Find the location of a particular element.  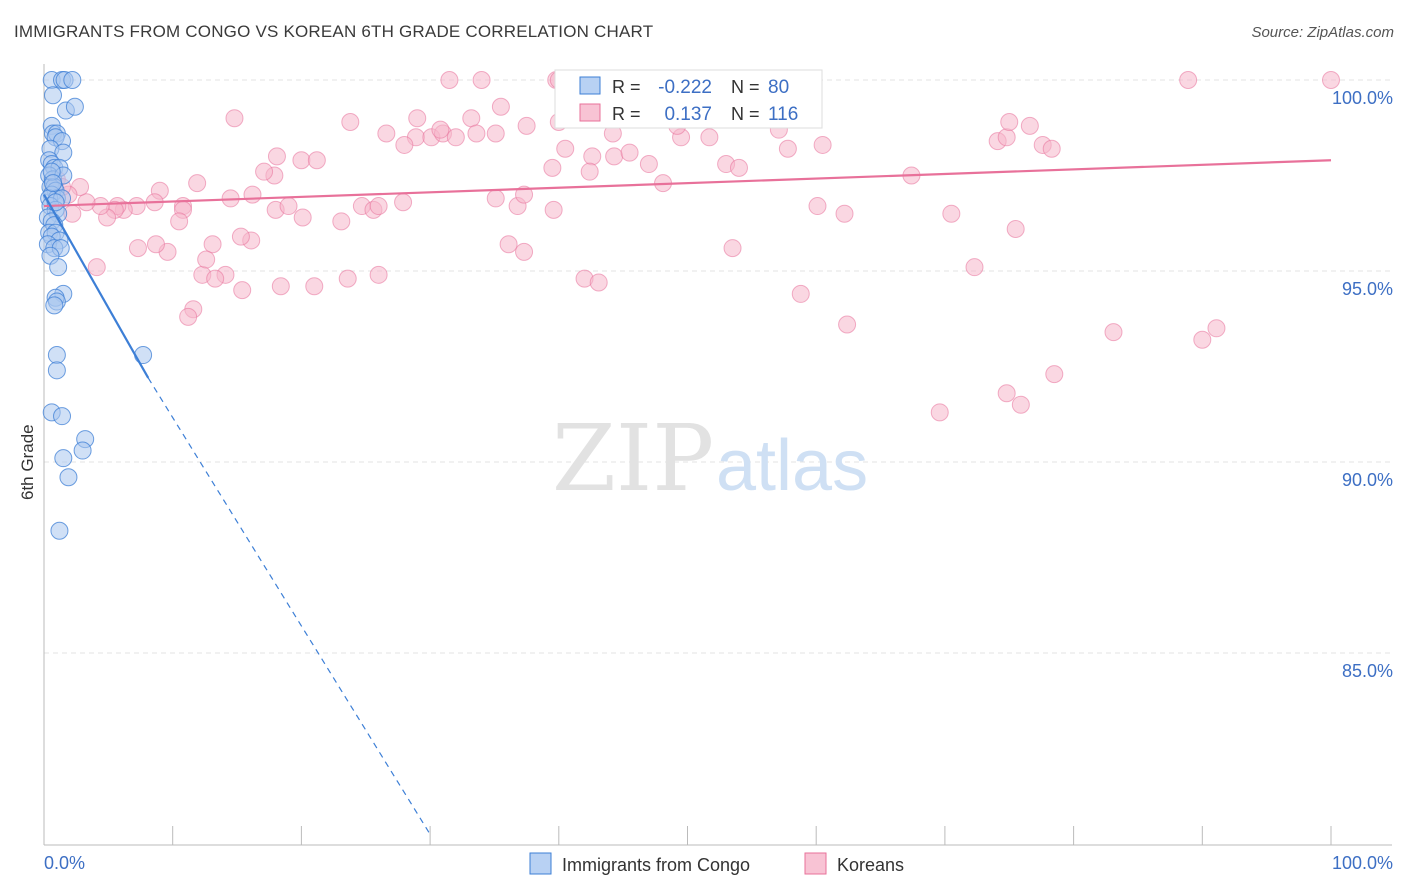

koreans-r-label: R = is located at coordinates (626, 114).